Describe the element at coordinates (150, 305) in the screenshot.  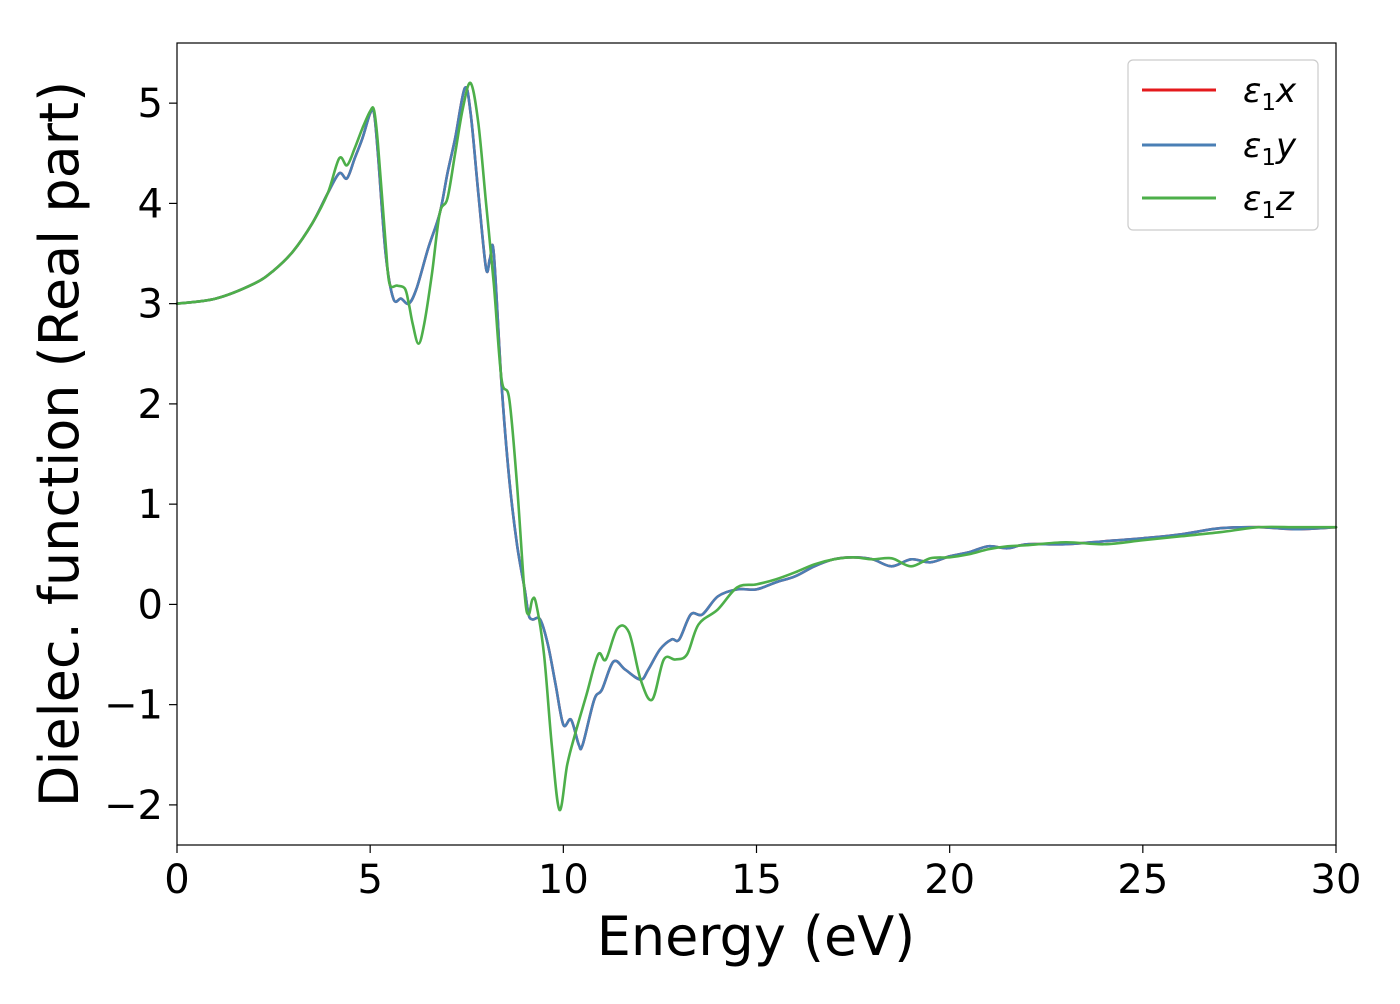
I see `y-tick-label: 3` at that location.